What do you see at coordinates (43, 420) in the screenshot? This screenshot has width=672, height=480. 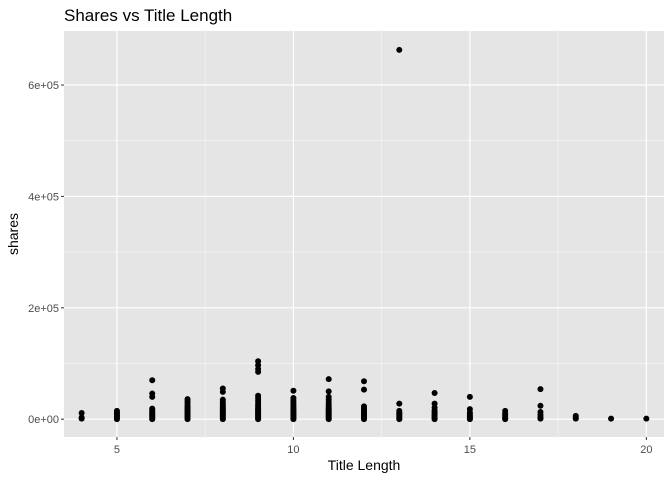 I see `y-tick-label: 0e+00` at bounding box center [43, 420].